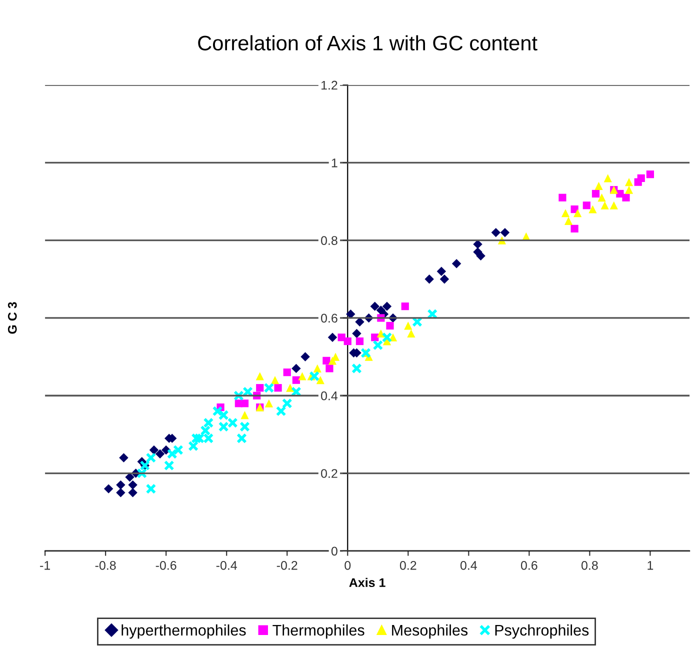 This screenshot has height=659, width=693. What do you see at coordinates (529, 565) in the screenshot?
I see `x-tick-label: 0.6` at bounding box center [529, 565].